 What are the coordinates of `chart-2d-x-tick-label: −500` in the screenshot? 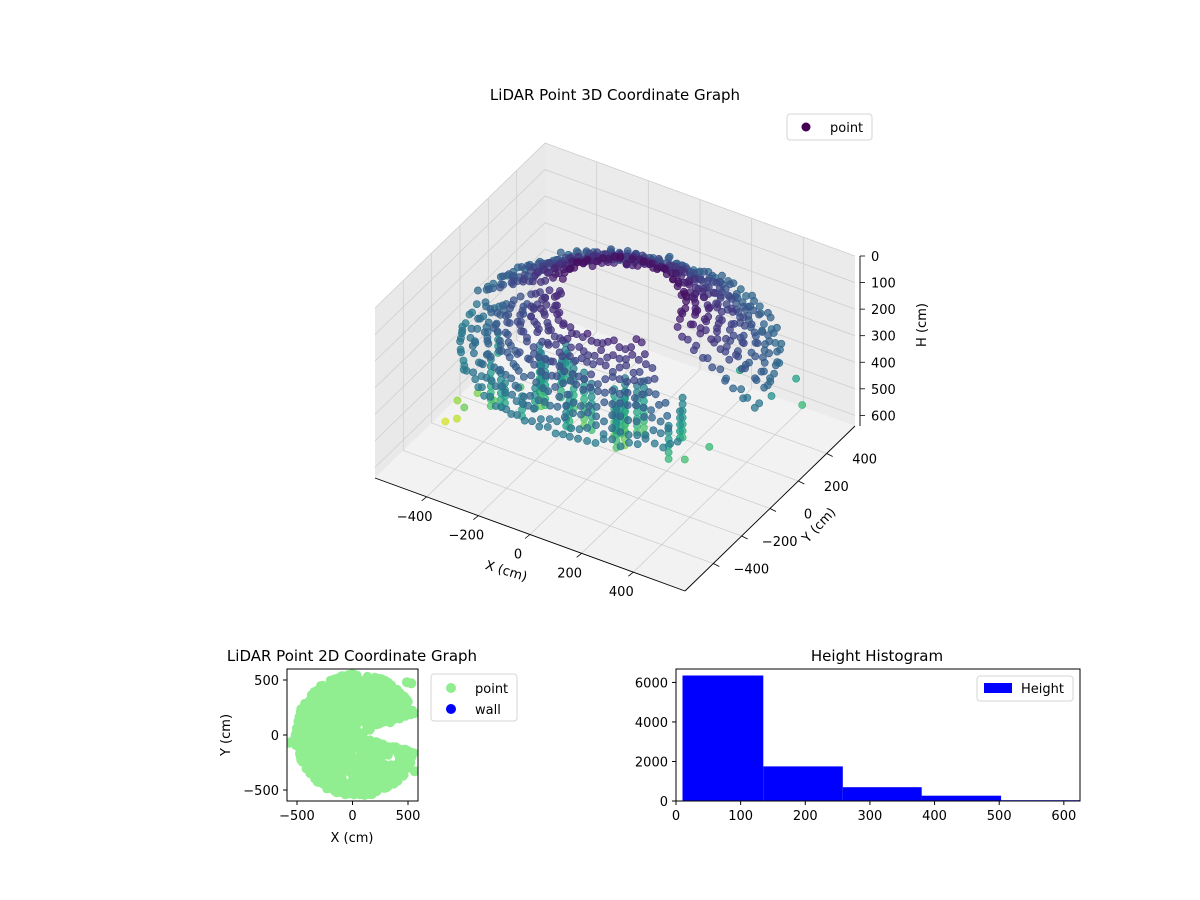 It's located at (297, 816).